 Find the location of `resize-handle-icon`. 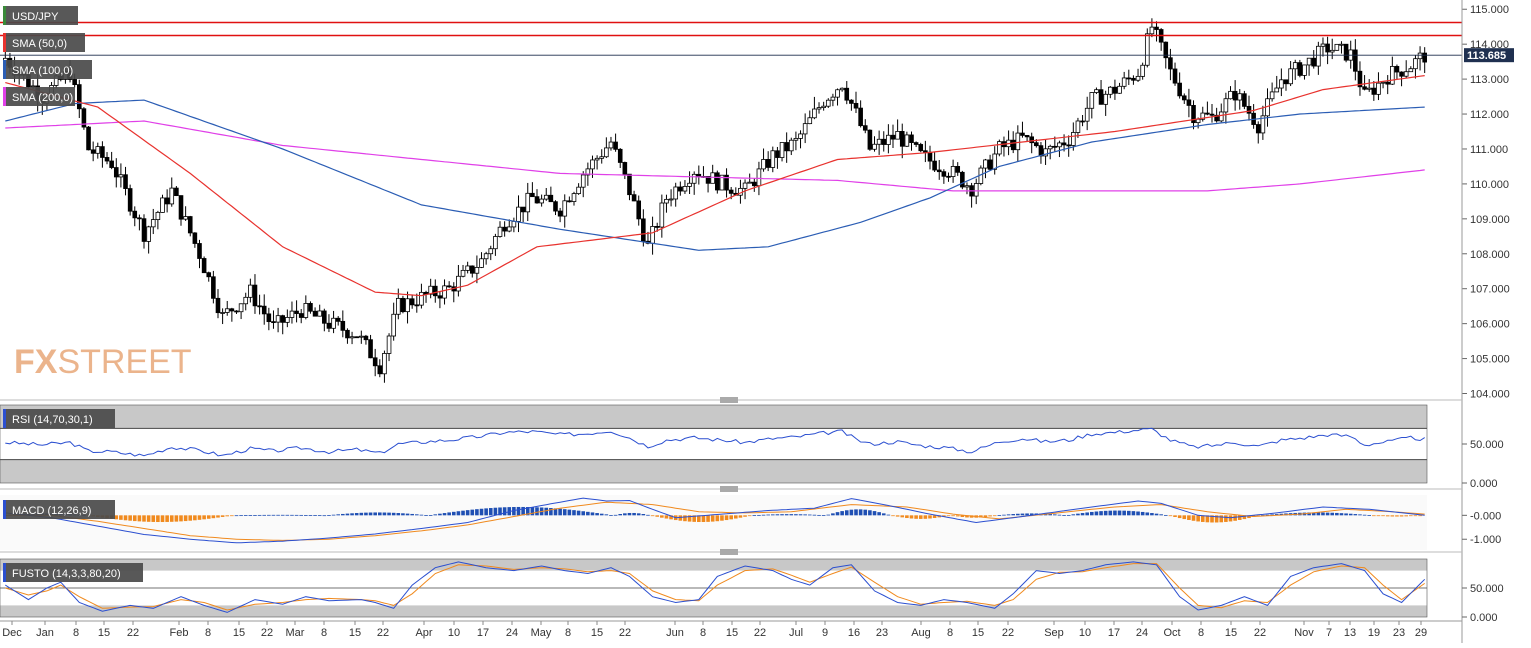

resize-handle-icon is located at coordinates (729, 552).